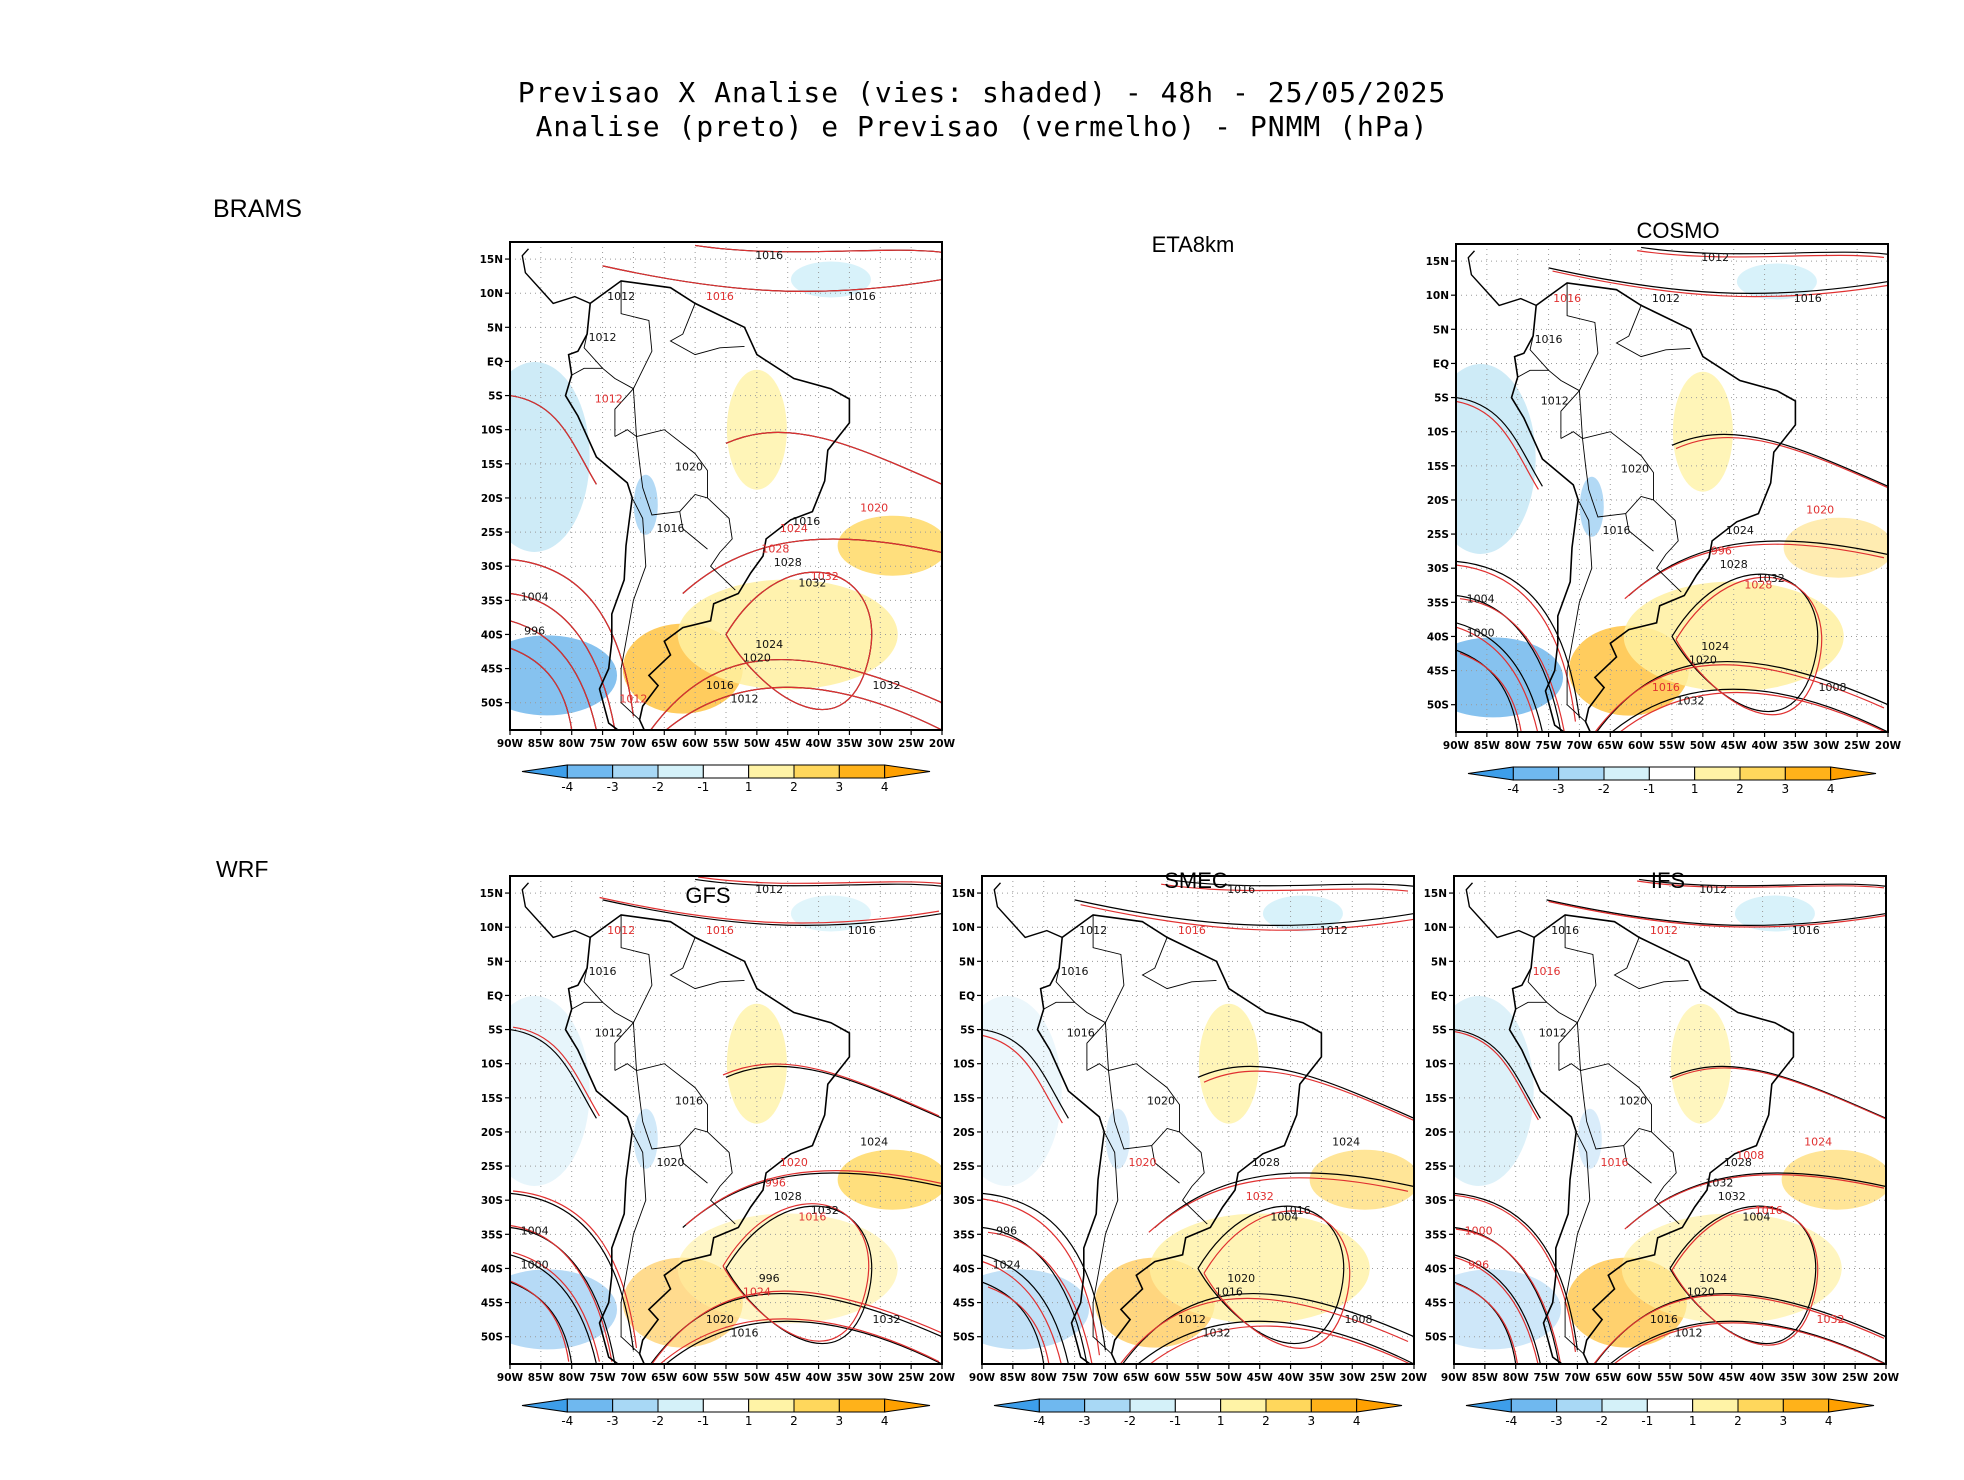 This screenshot has height=1480, width=1964. Describe the element at coordinates (964, 1201) in the screenshot. I see `lat-tick-label: 30S` at that location.